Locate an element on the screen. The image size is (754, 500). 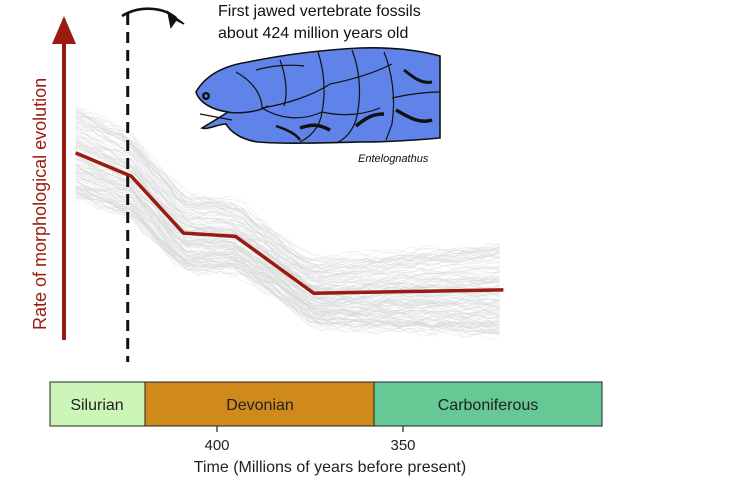
annotation-line-2: about 424 million years old is located at coordinates (313, 33).